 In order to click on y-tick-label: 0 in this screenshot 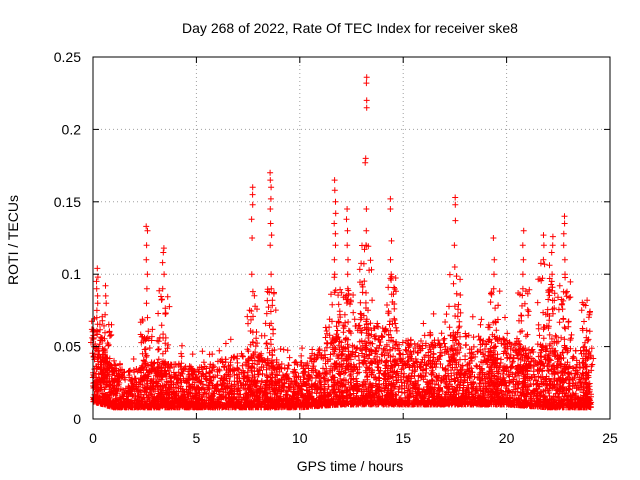, I will do `click(77, 419)`.